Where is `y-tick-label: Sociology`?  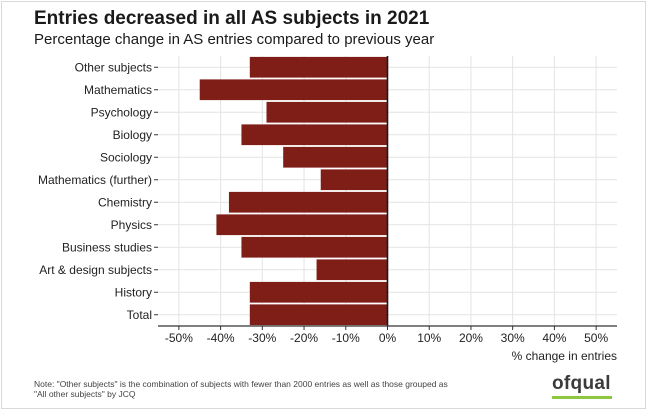
y-tick-label: Sociology is located at coordinates (126, 157).